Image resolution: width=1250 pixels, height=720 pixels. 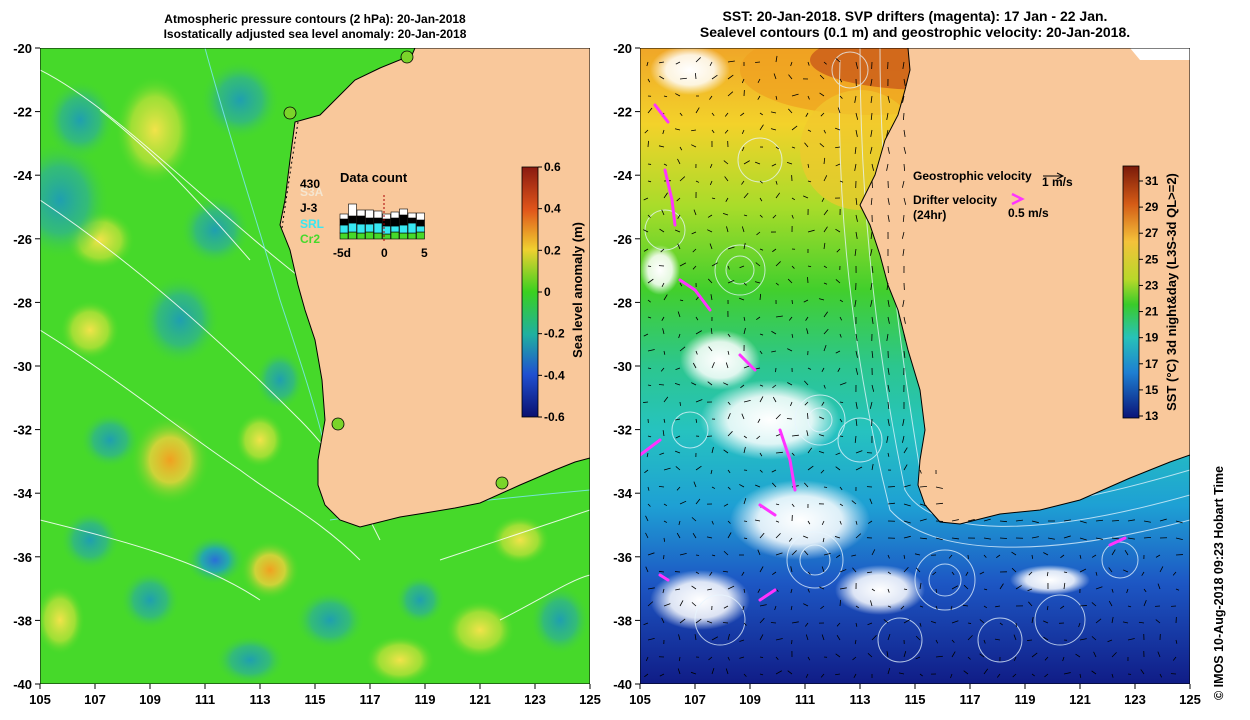 What do you see at coordinates (1028, 213) in the screenshot?
I see `drifter-legend-scale: 0.5 m/s` at bounding box center [1028, 213].